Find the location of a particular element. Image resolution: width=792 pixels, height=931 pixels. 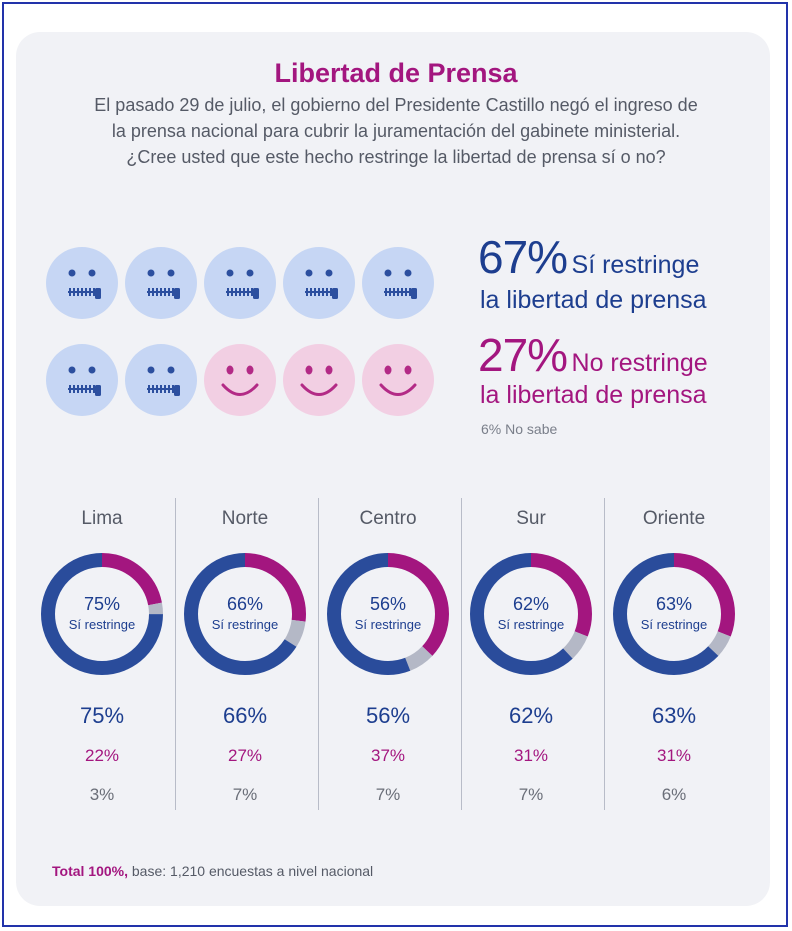

donut-center-pct: 66% is located at coordinates (245, 604).